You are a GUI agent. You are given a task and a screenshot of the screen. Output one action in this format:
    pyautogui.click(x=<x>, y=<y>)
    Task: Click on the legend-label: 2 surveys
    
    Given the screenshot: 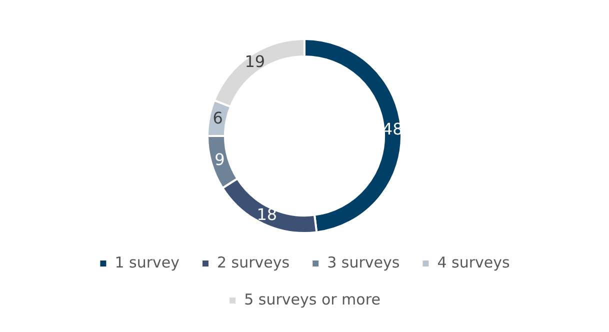 What is the action you would take?
    pyautogui.click(x=253, y=262)
    